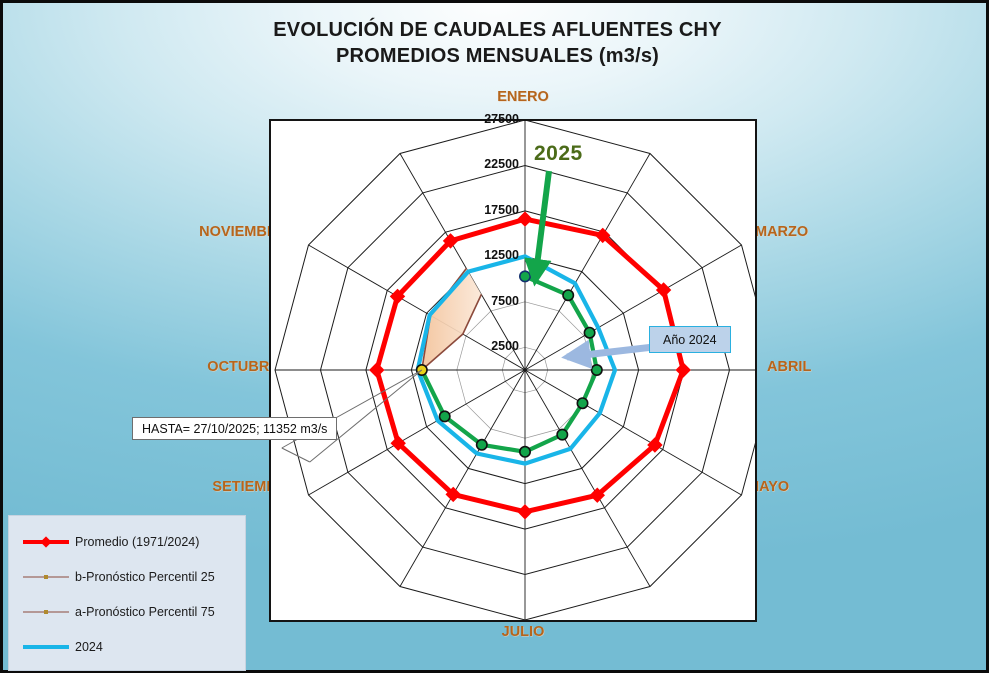 Image resolution: width=989 pixels, height=673 pixels. I want to click on callout-hasta: HASTA= 27/10/2025; 11352 m3/s, so click(235, 428).